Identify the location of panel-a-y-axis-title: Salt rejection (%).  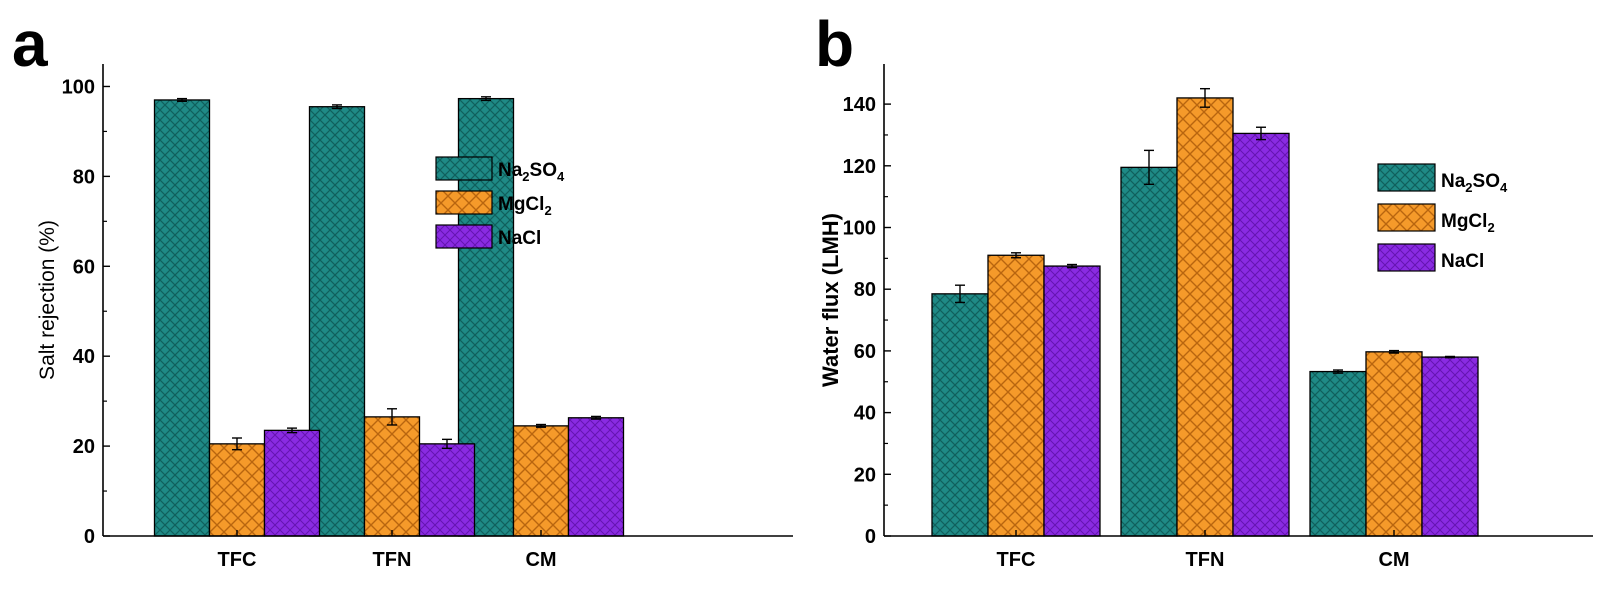
(47, 300).